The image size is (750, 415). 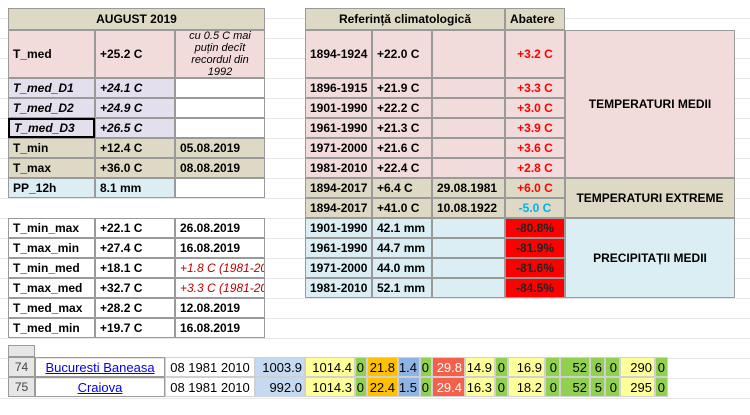 What do you see at coordinates (330, 367) in the screenshot?
I see `sheet-cell: 1014.4` at bounding box center [330, 367].